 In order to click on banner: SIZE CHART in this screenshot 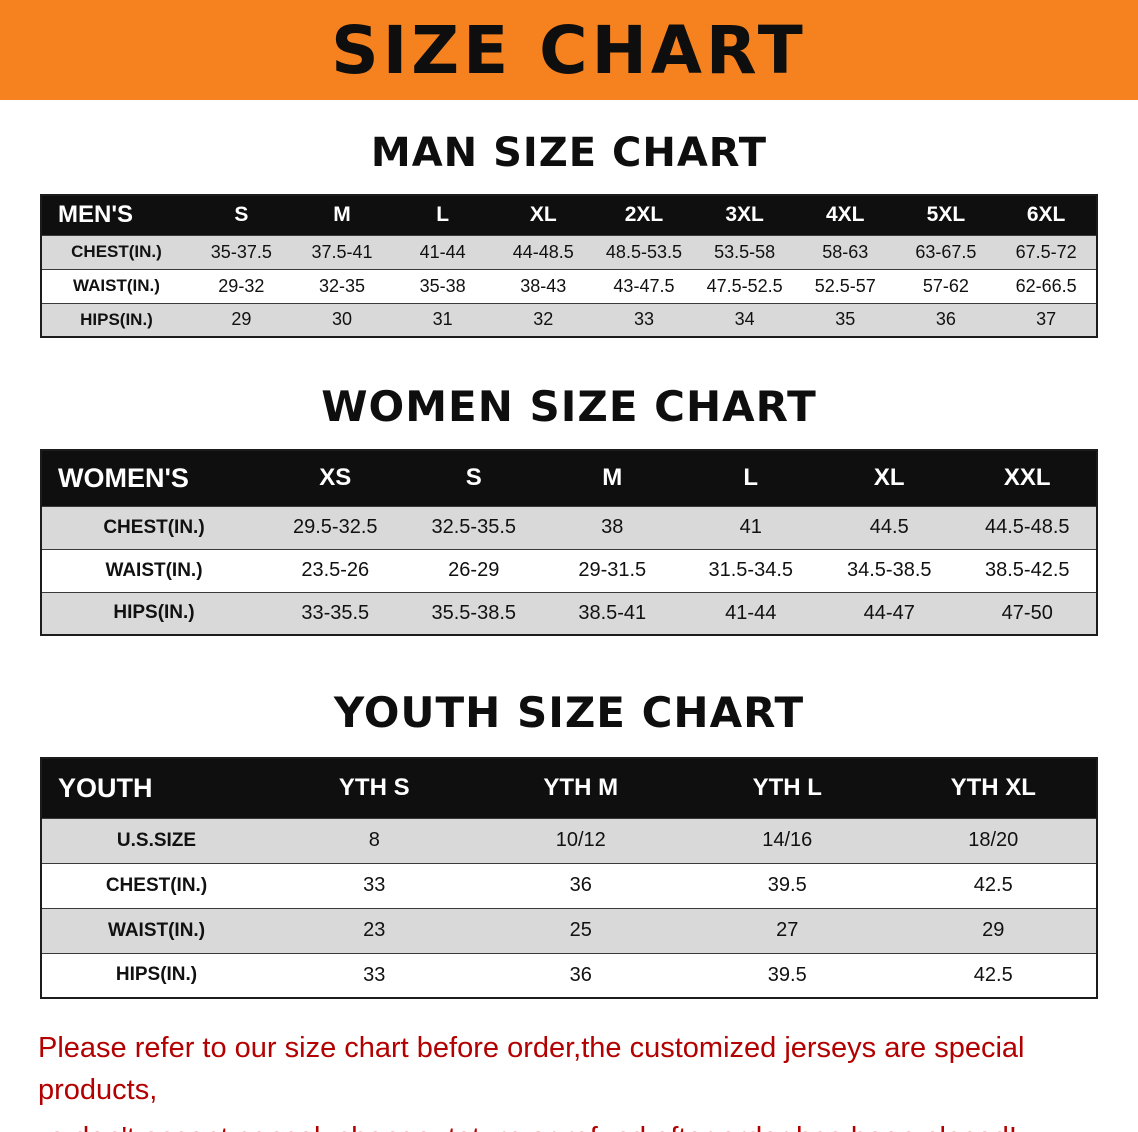, I will do `click(569, 50)`.